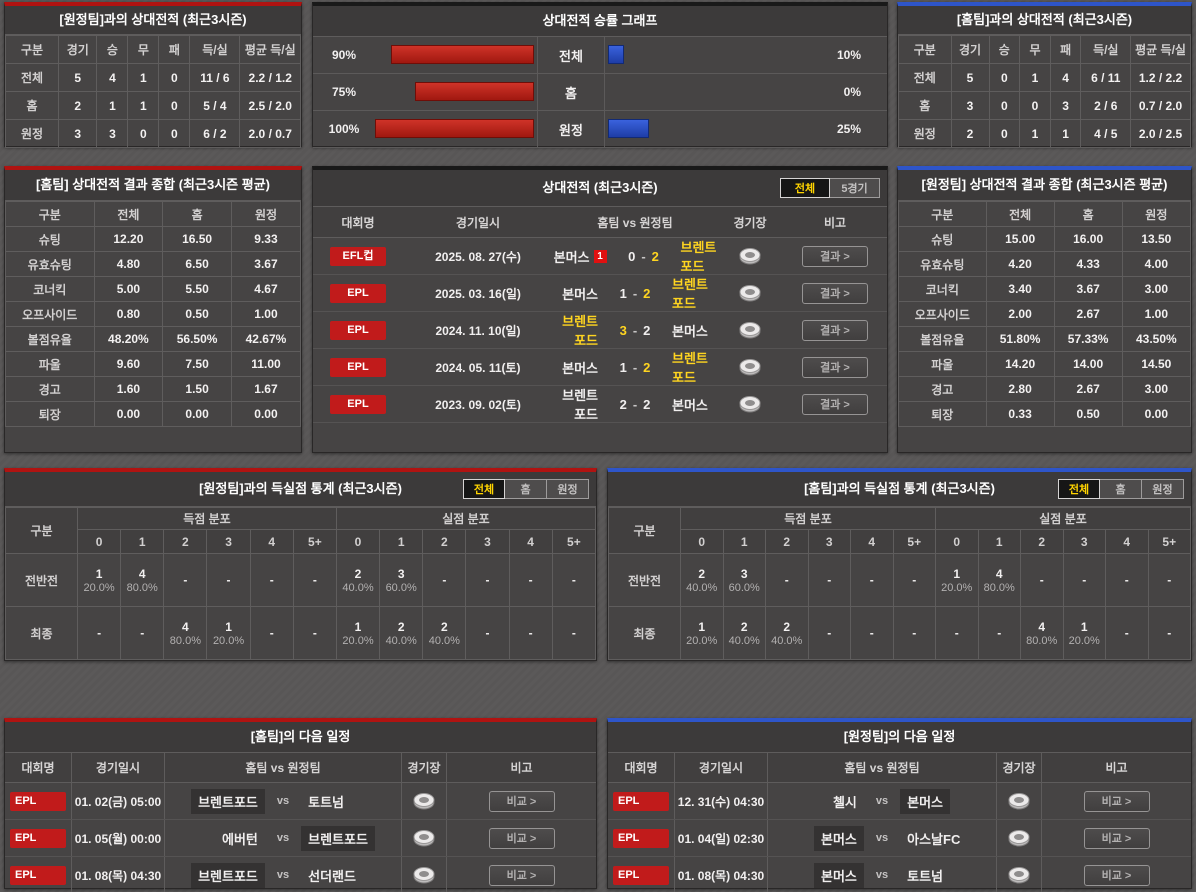  What do you see at coordinates (644, 580) in the screenshot?
I see `row-label: 전반전` at bounding box center [644, 580].